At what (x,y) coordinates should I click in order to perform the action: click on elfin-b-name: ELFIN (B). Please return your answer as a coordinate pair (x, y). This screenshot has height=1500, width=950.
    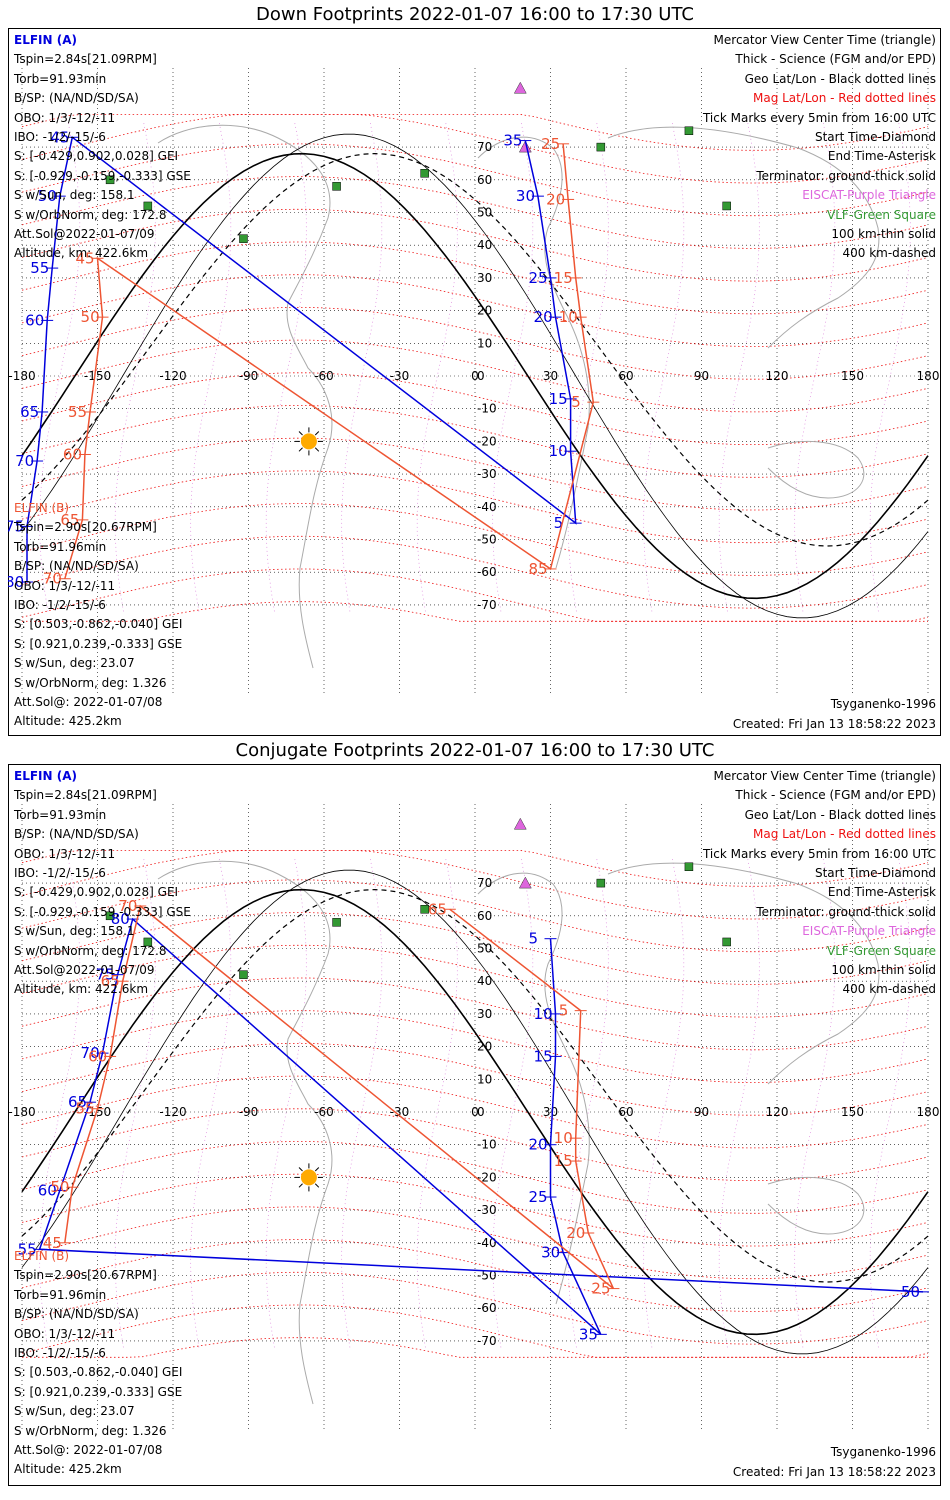
    Looking at the image, I should click on (42, 508).